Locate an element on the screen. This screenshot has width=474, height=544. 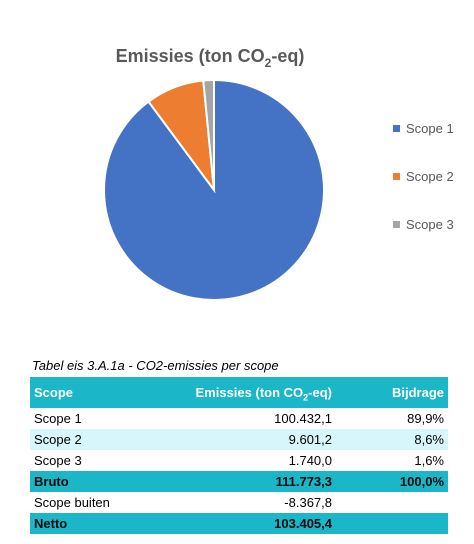
table-row: Scope 2 9.601,2 8,6% is located at coordinates (239, 439).